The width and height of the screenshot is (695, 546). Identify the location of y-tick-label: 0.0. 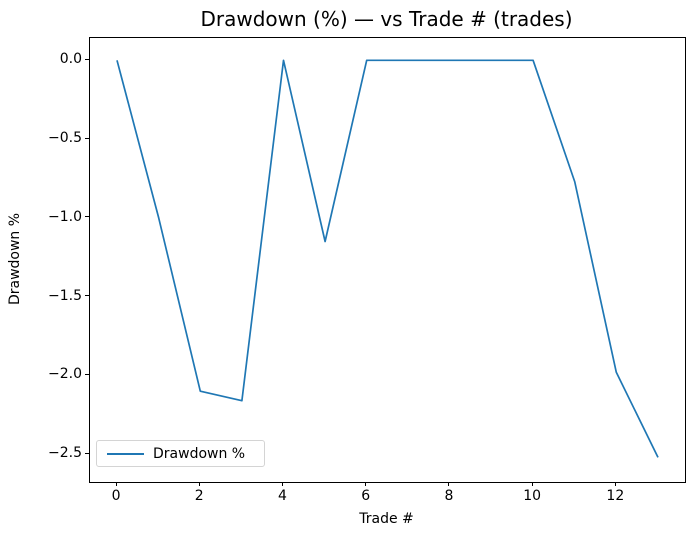
(70, 59).